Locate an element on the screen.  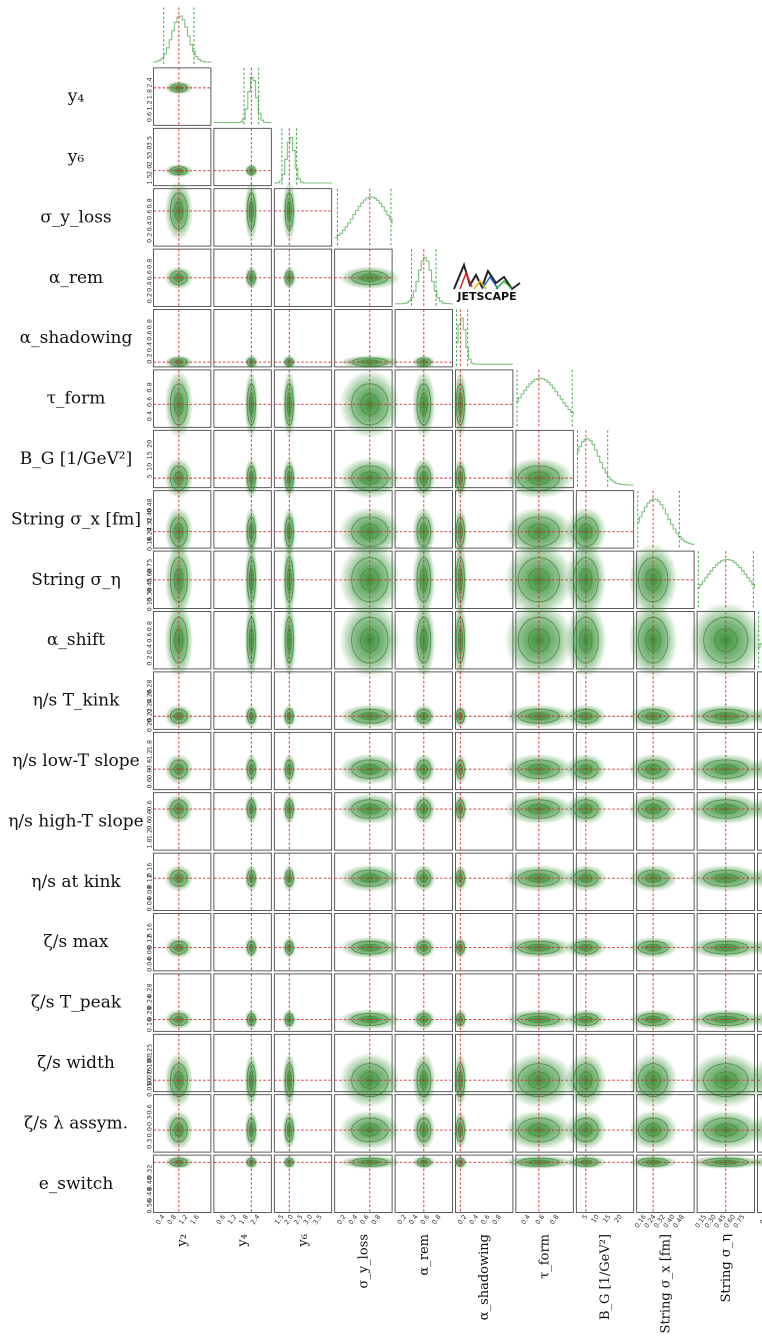
y-tick-label: 0.60 is located at coordinates (150, 575).